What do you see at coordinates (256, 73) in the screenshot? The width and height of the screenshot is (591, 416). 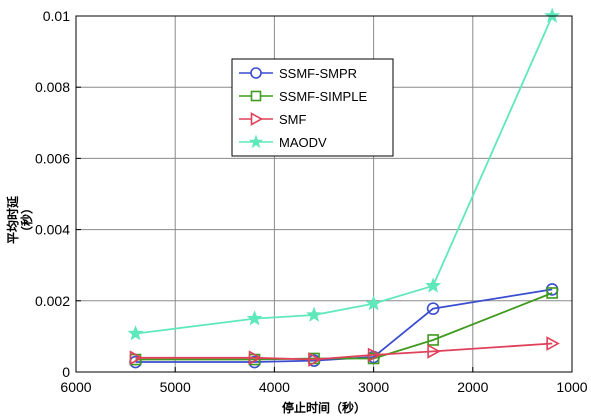 I see `legend-circle-marker-icon` at bounding box center [256, 73].